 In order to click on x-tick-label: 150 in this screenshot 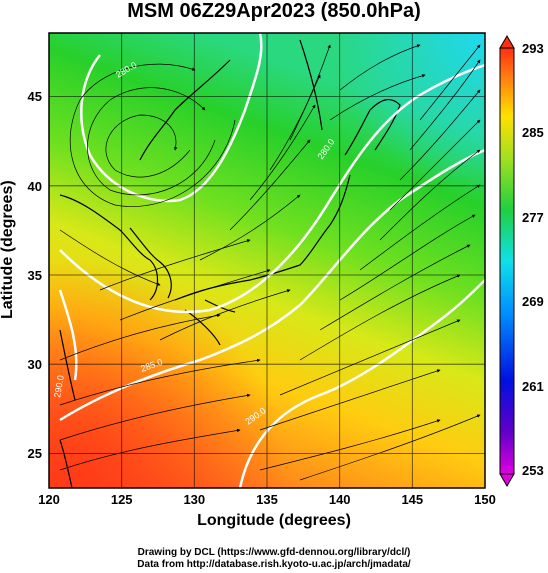, I will do `click(485, 499)`.